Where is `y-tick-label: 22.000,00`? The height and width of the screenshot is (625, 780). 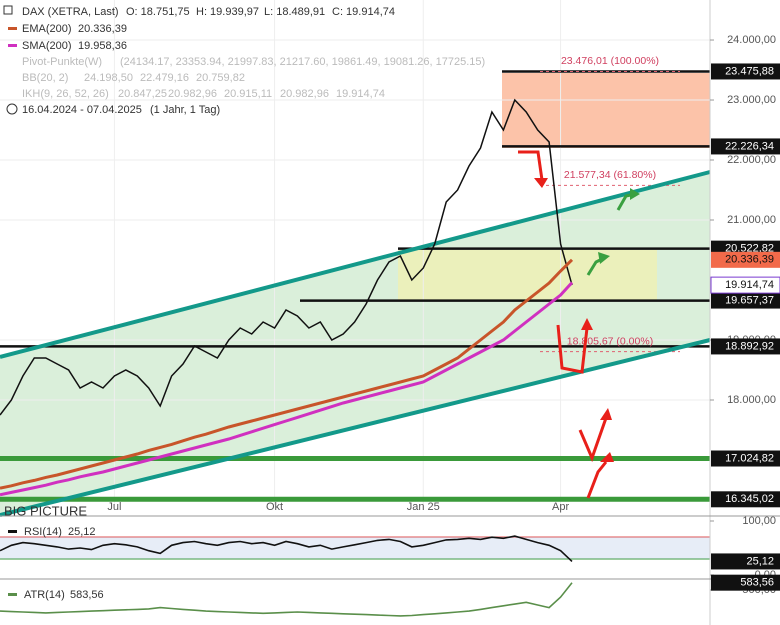 y-tick-label: 22.000,00 is located at coordinates (751, 160).